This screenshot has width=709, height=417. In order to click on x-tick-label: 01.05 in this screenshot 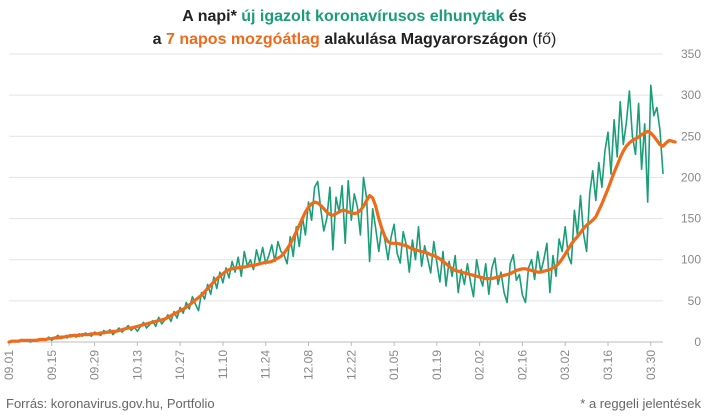, I will do `click(394, 365)`.